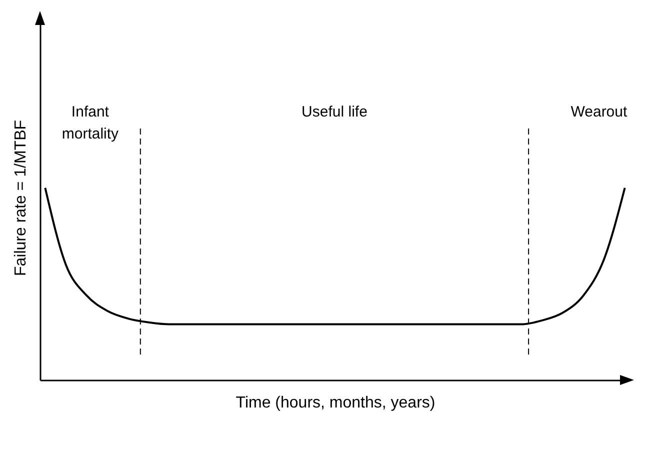  What do you see at coordinates (599, 111) in the screenshot?
I see `text: Wearout` at bounding box center [599, 111].